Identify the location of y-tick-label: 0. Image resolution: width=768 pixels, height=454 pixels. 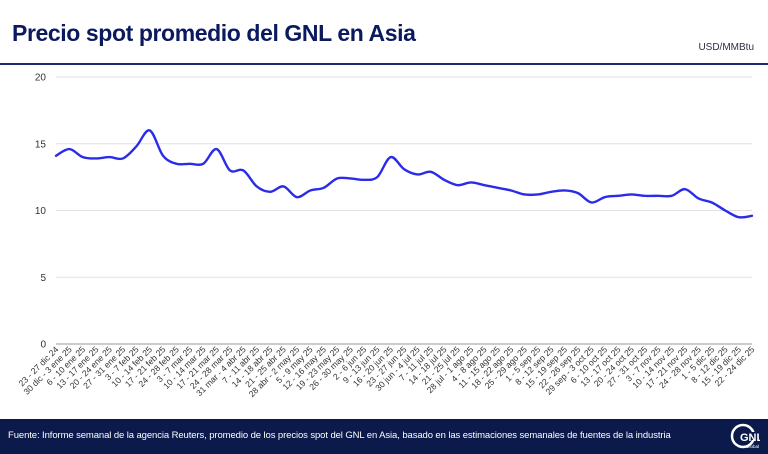
(43, 345).